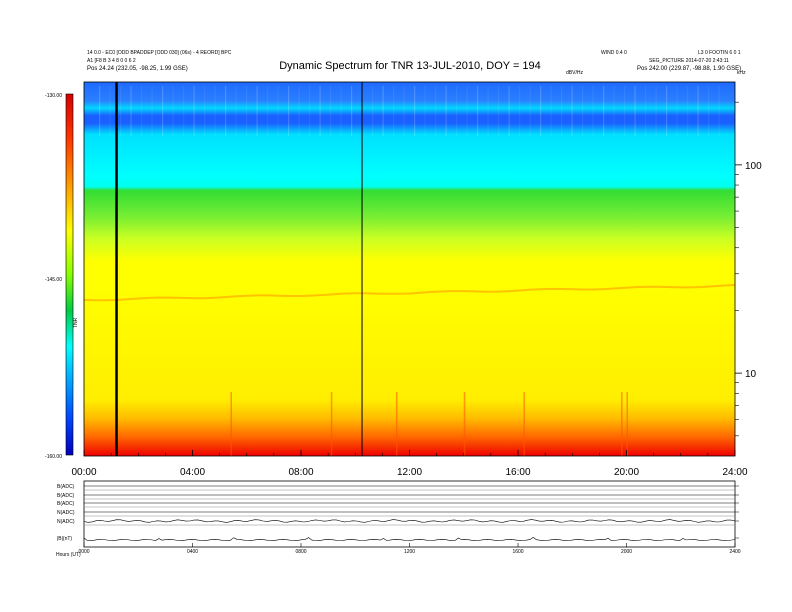 This screenshot has height=612, width=792. What do you see at coordinates (409, 552) in the screenshot?
I see `lower-x-tick-label: 1200` at bounding box center [409, 552].